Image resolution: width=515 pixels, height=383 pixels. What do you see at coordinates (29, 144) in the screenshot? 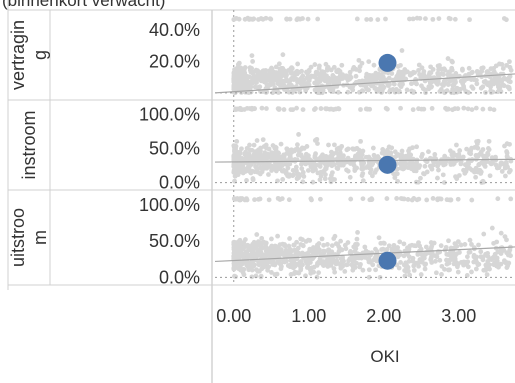
I see `row-label-instroom: instroom` at bounding box center [29, 144].